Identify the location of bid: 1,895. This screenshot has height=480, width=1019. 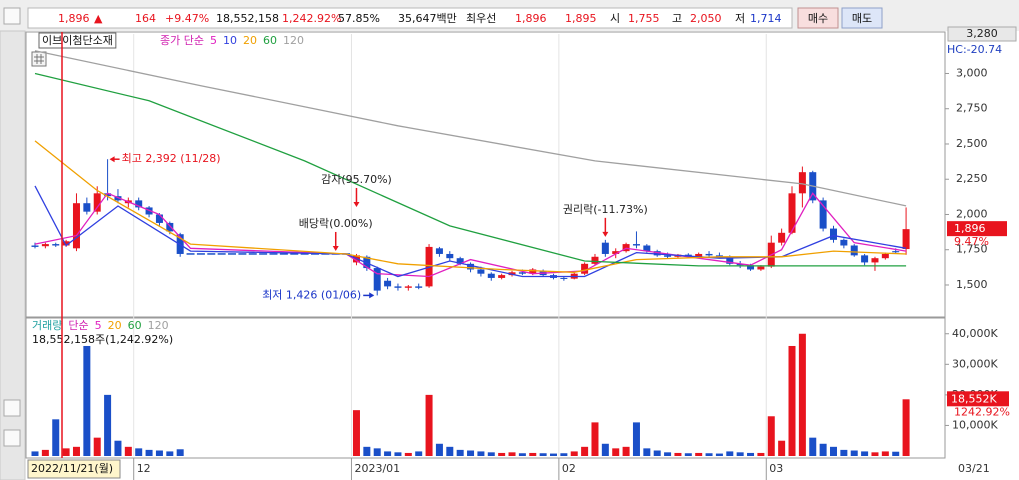
(581, 18).